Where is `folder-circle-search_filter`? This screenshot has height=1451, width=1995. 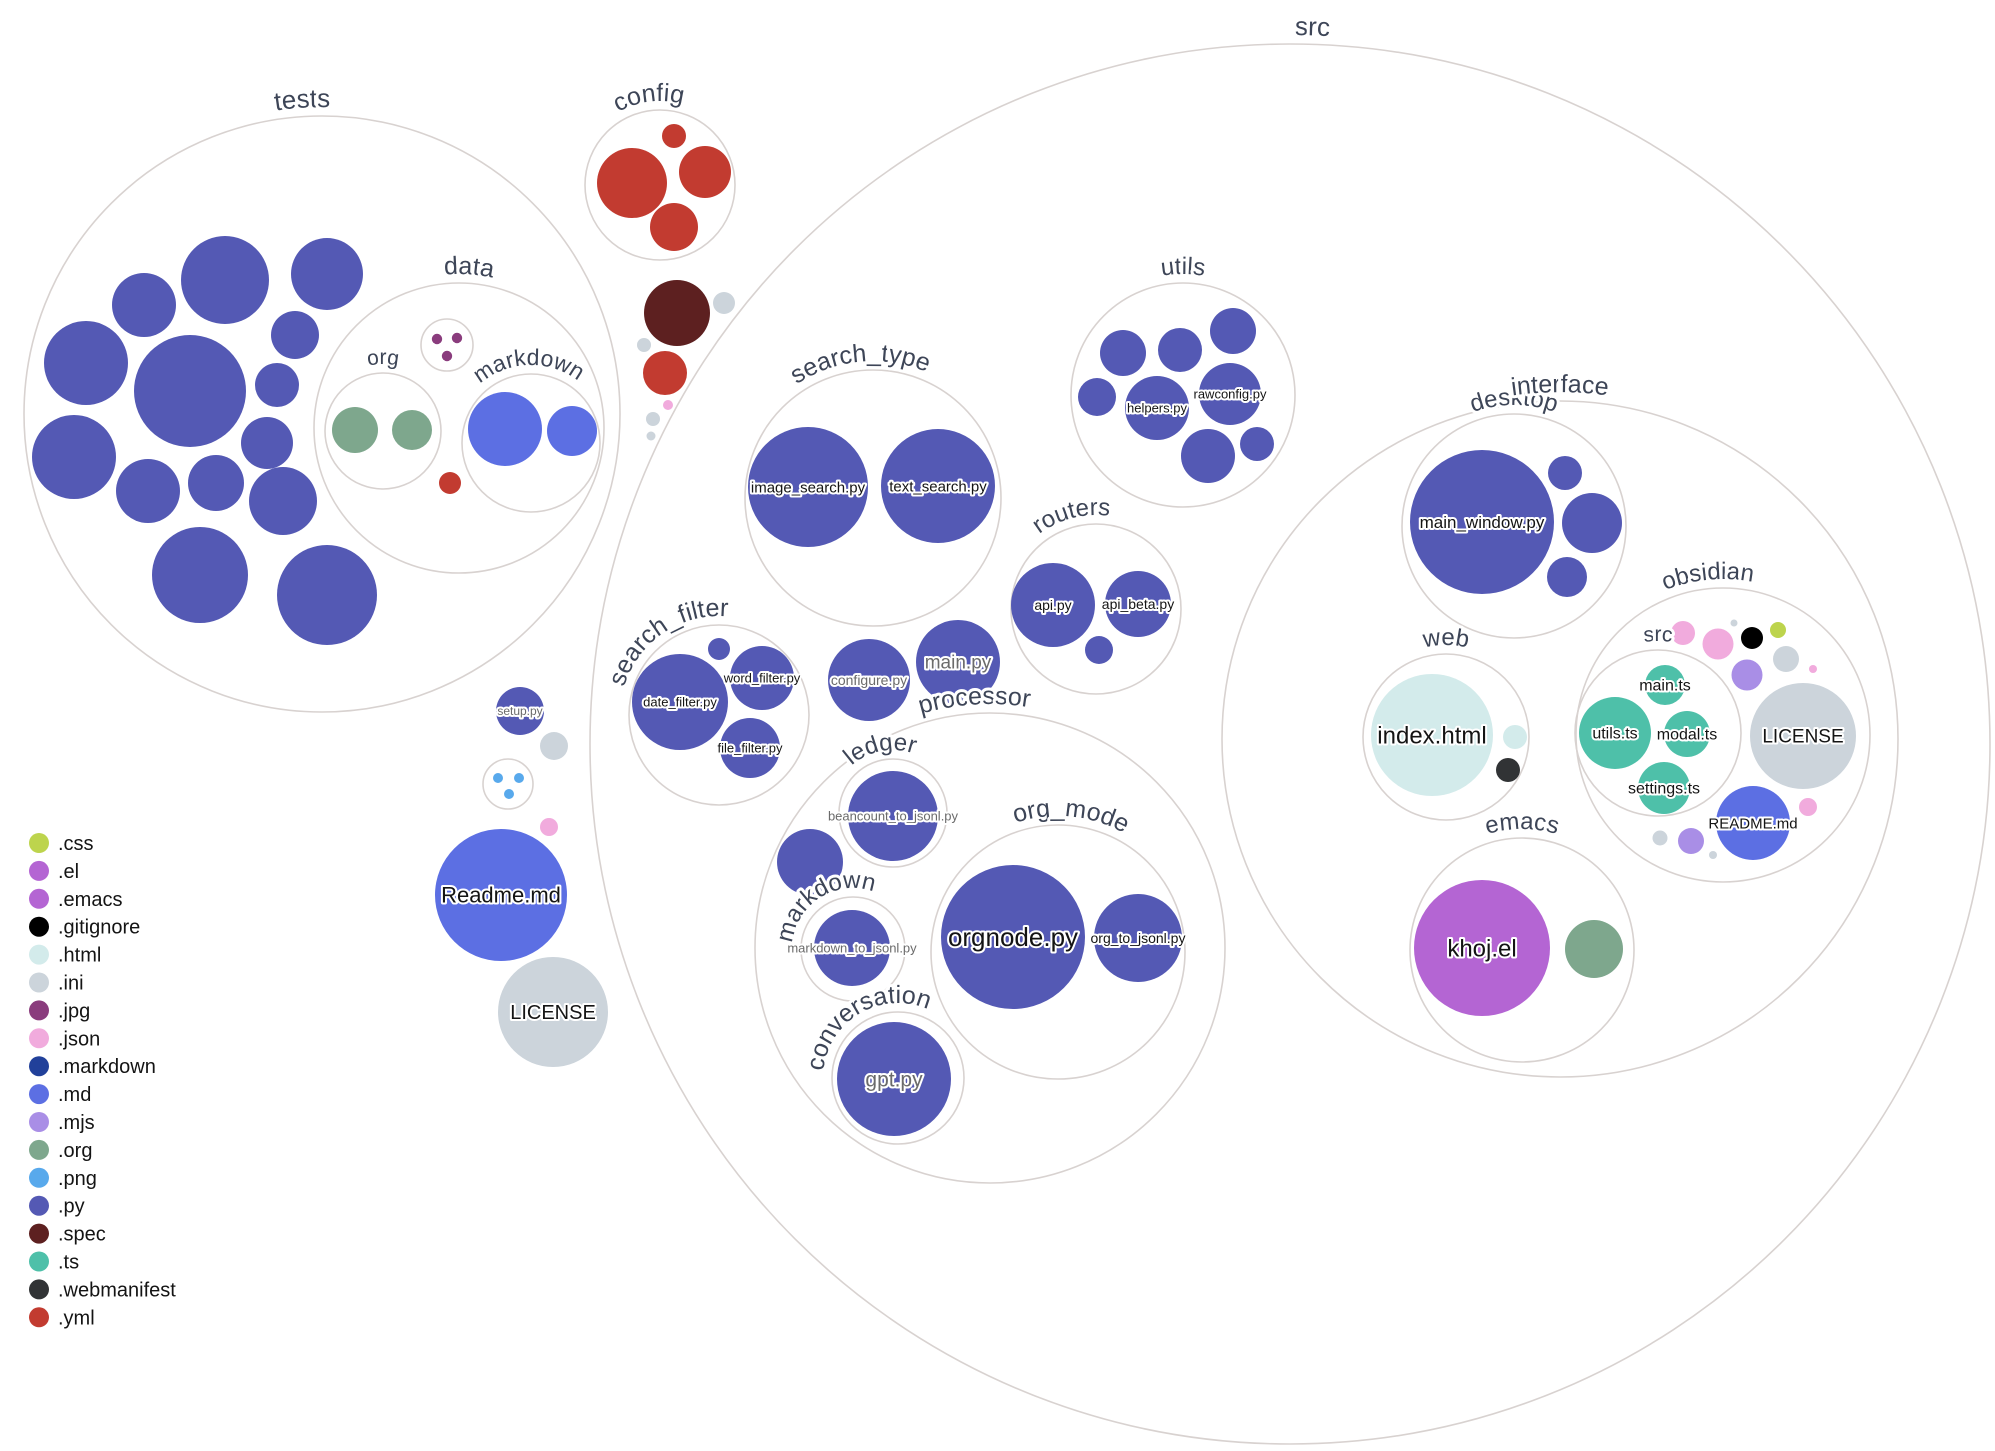 folder-circle-search_filter is located at coordinates (719, 715).